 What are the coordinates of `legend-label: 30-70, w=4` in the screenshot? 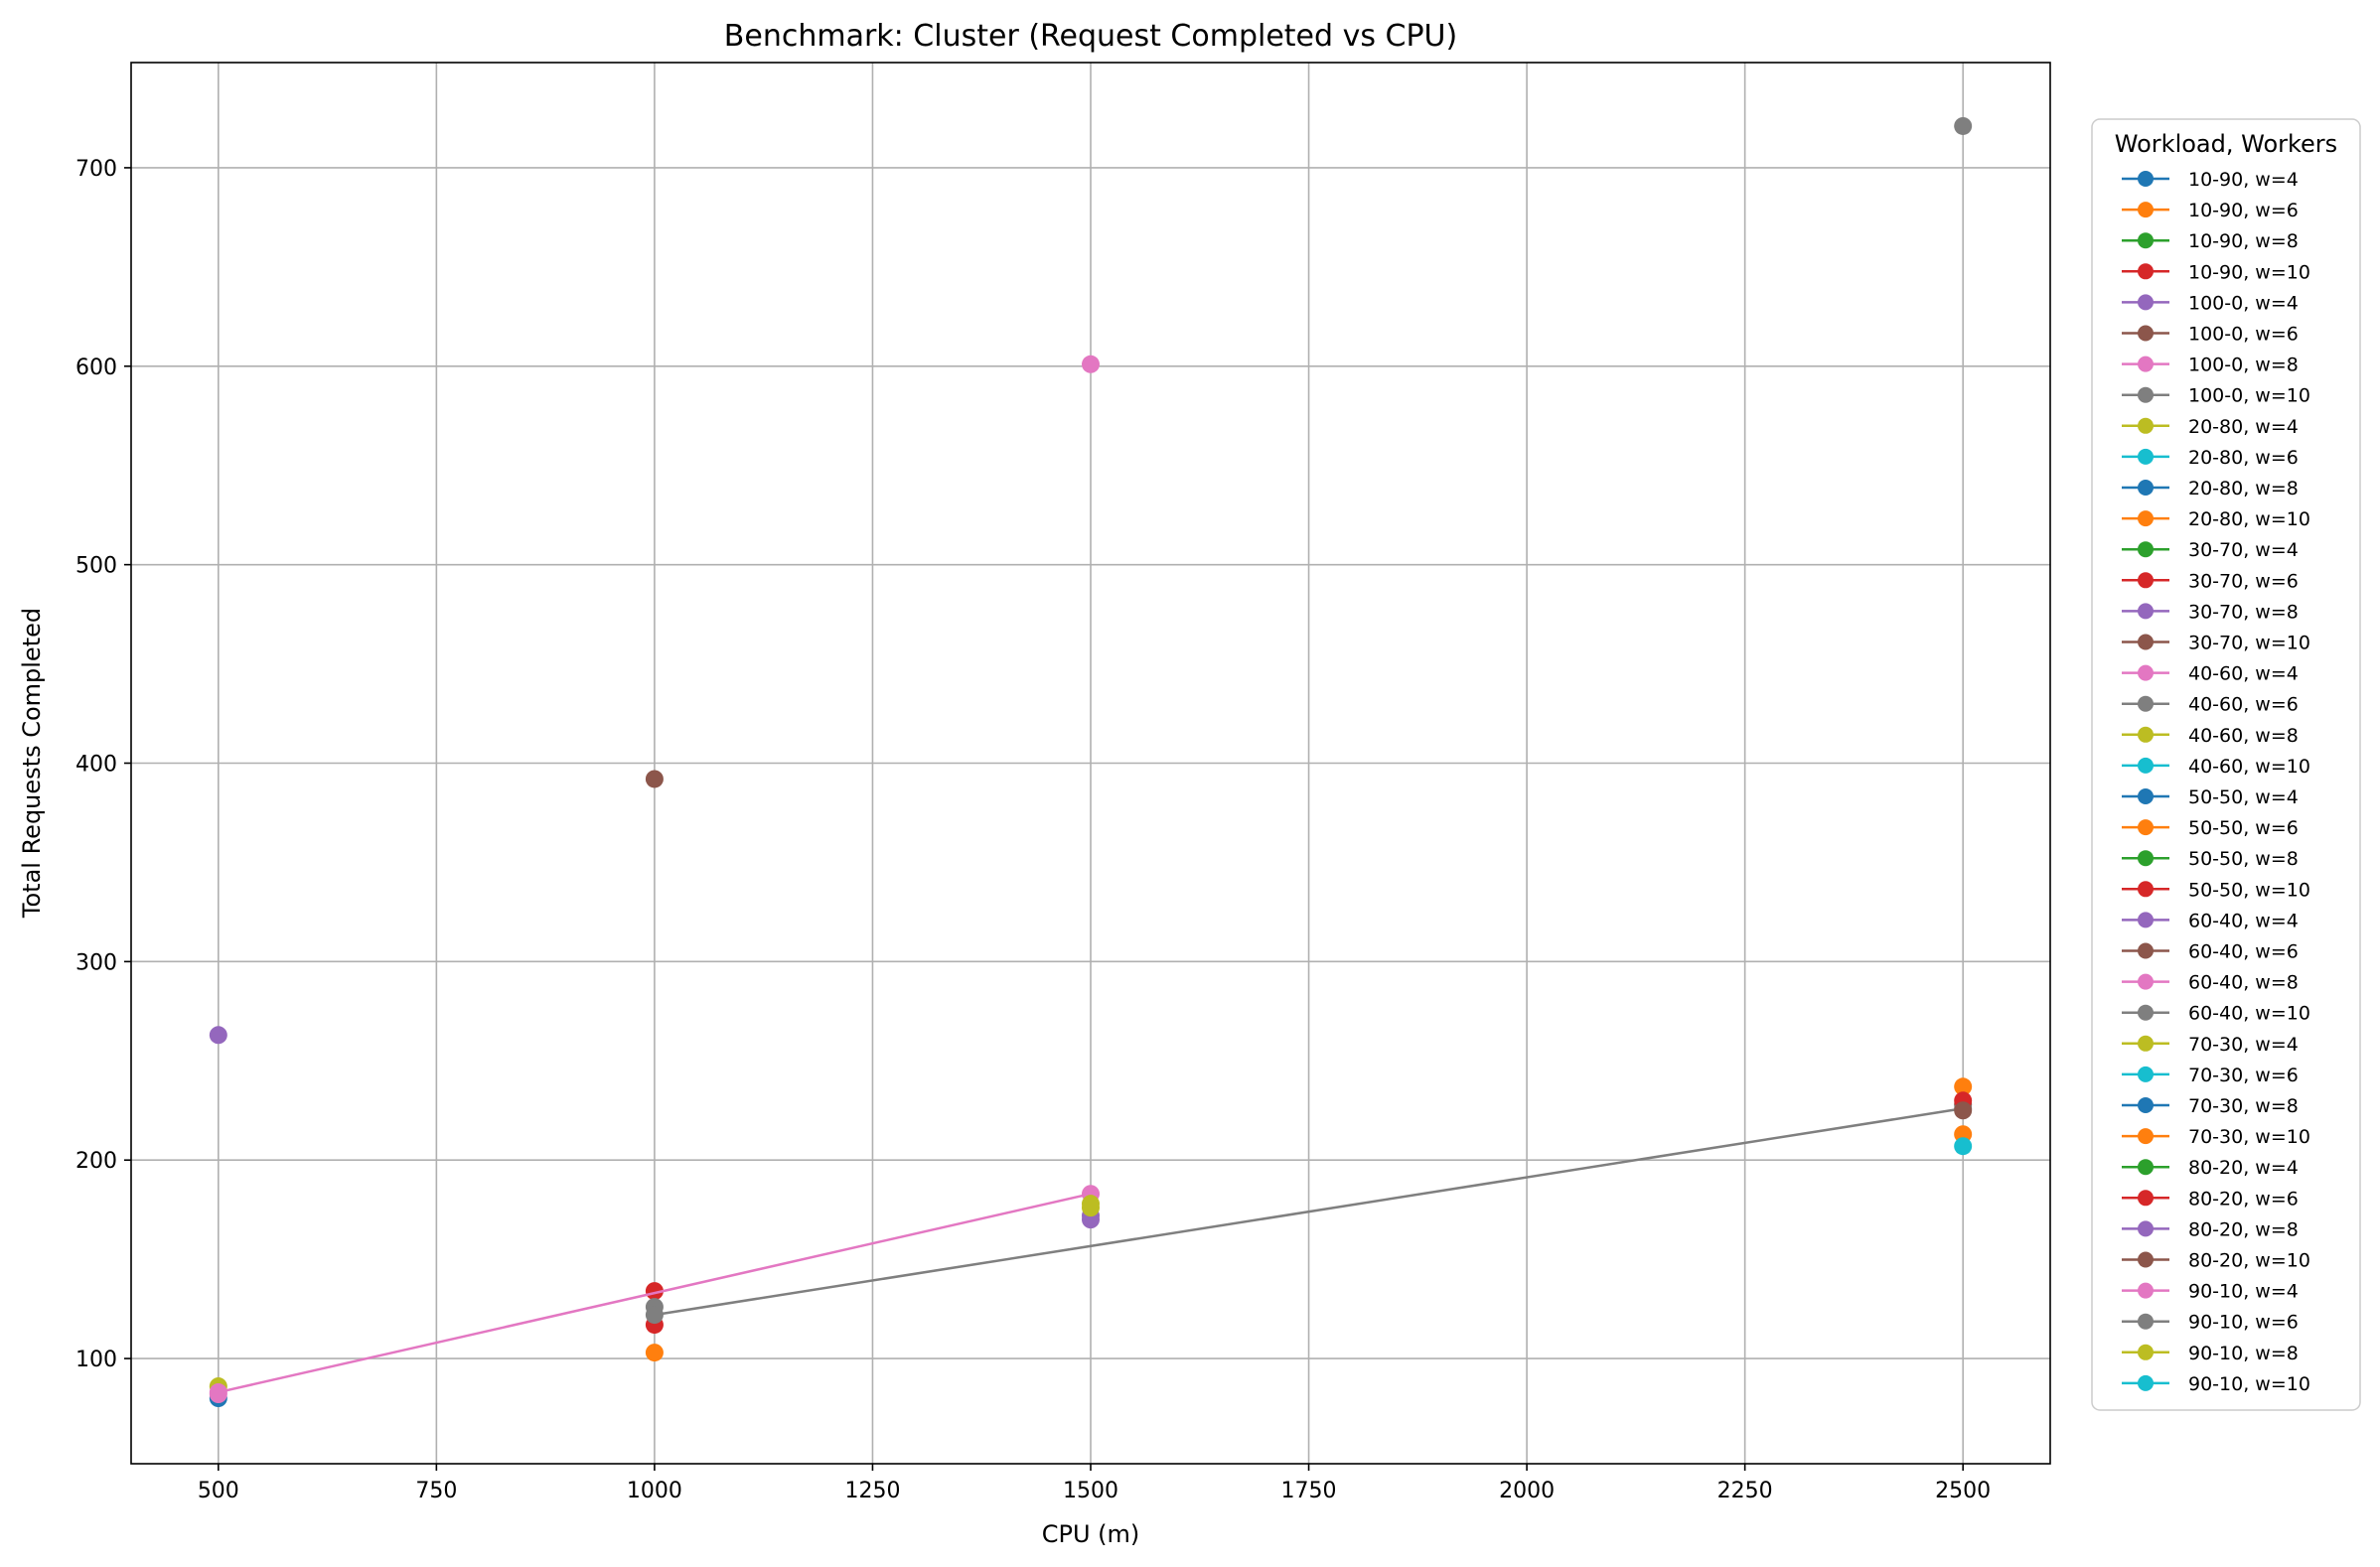 It's located at (2243, 550).